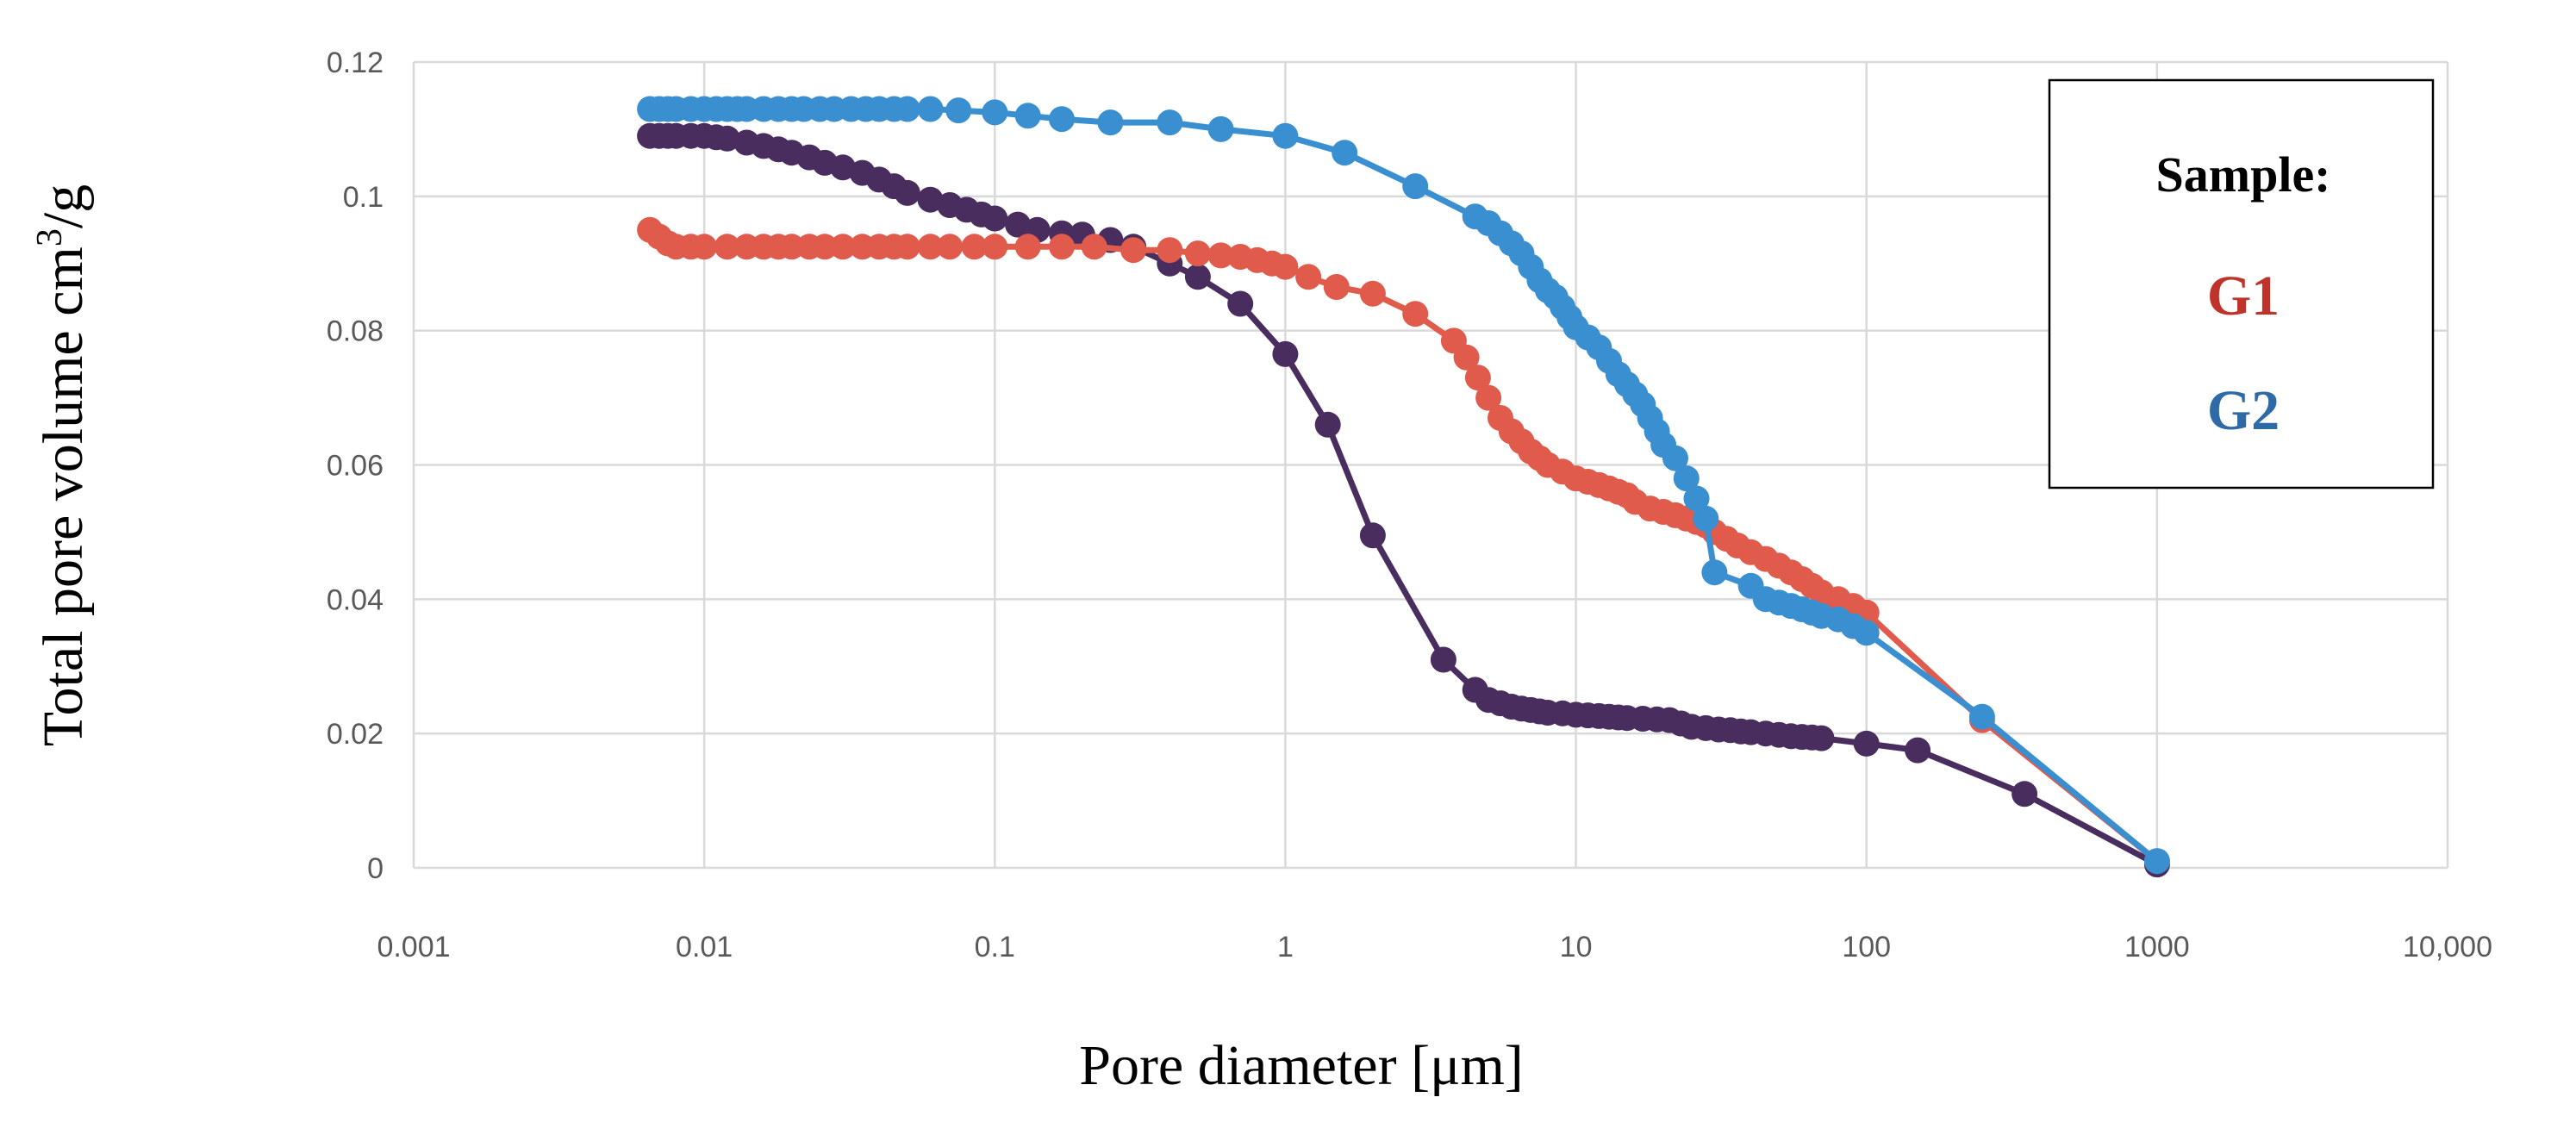 This screenshot has height=1141, width=2576. What do you see at coordinates (2243, 296) in the screenshot?
I see `legend-entry-g1: G1` at bounding box center [2243, 296].